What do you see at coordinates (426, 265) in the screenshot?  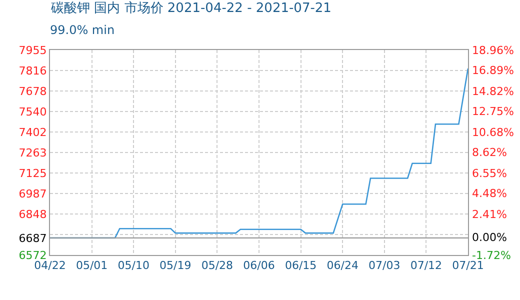 I see `x-tick-label: 07/12` at bounding box center [426, 265].